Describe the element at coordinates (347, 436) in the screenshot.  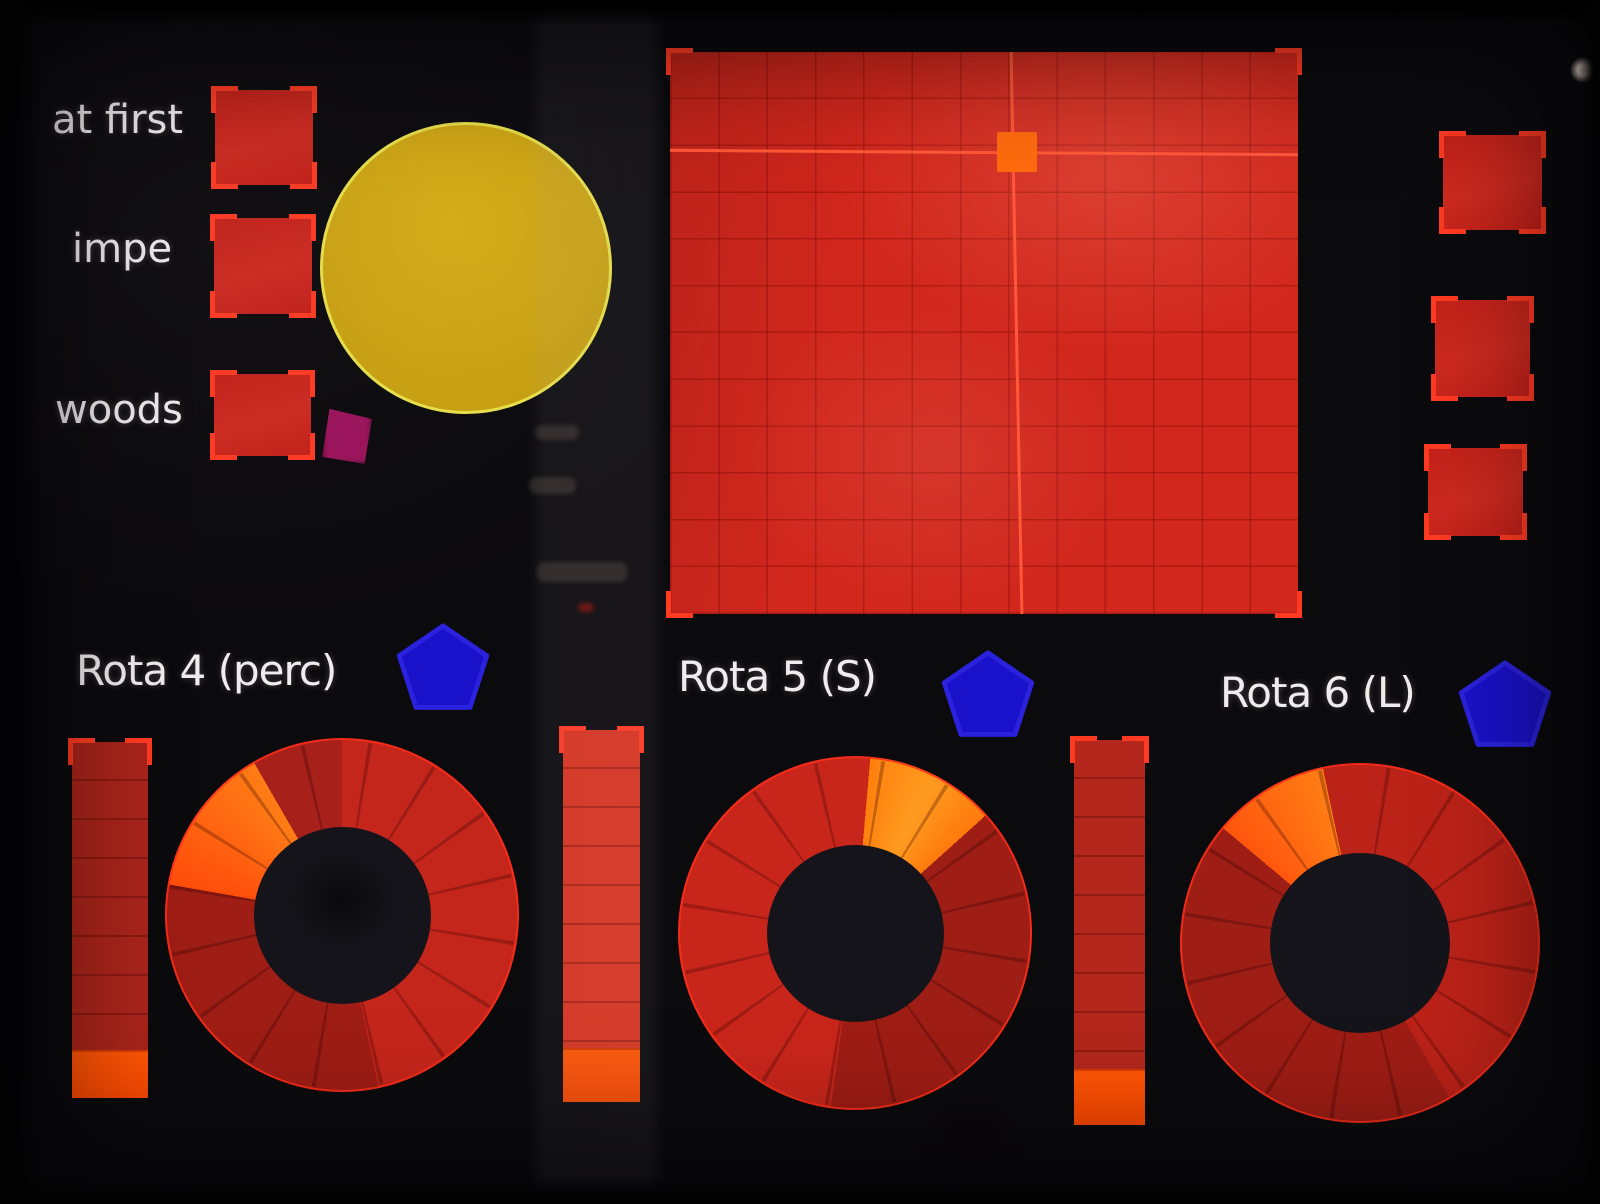
I see `magenta-reflection` at that location.